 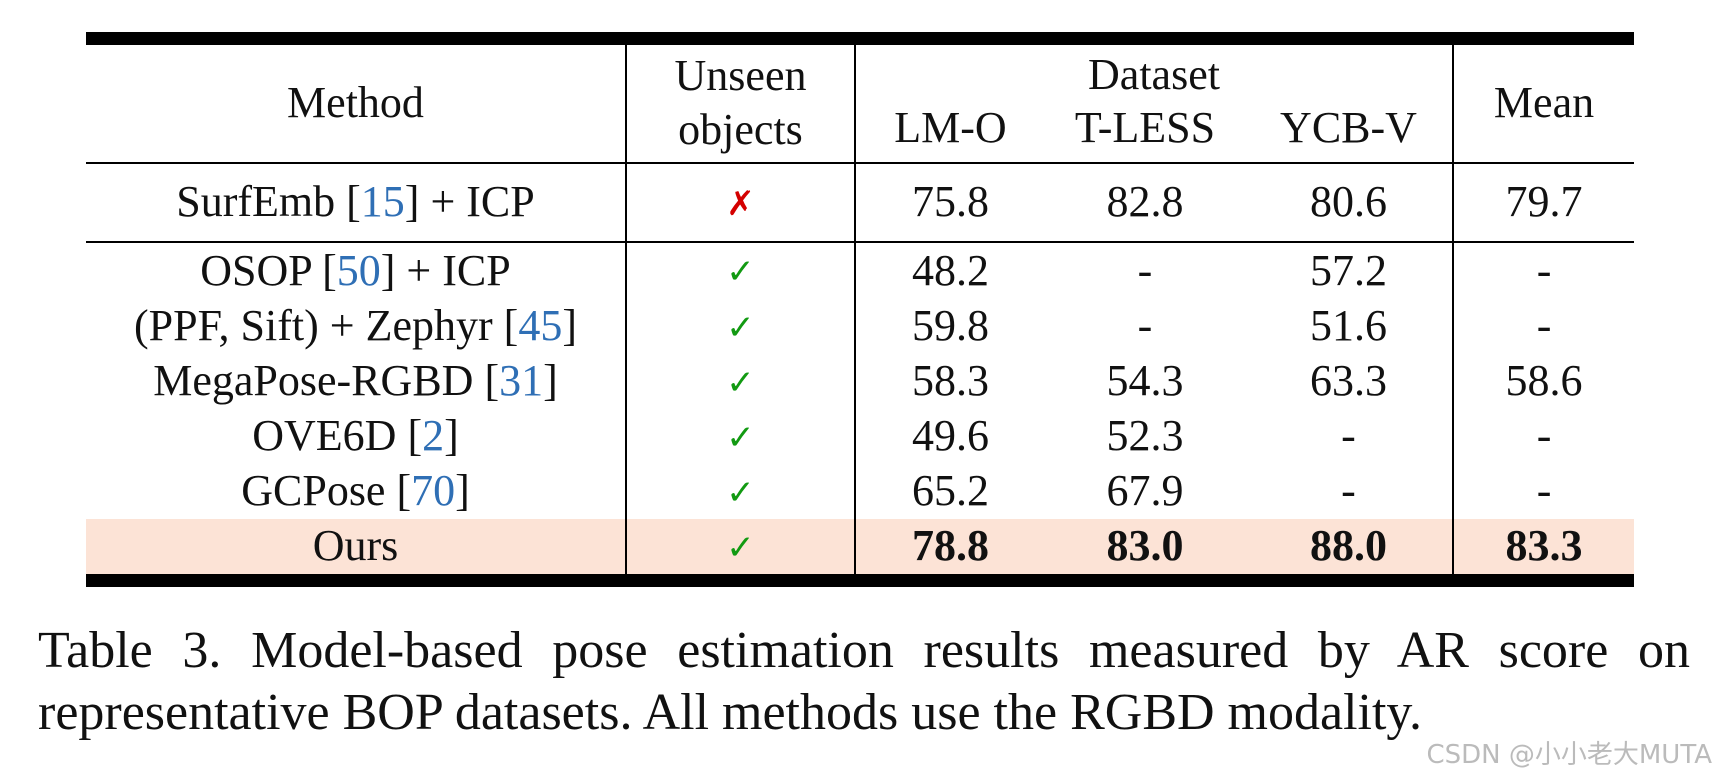 What do you see at coordinates (355, 545) in the screenshot?
I see `method-name: Ours` at bounding box center [355, 545].